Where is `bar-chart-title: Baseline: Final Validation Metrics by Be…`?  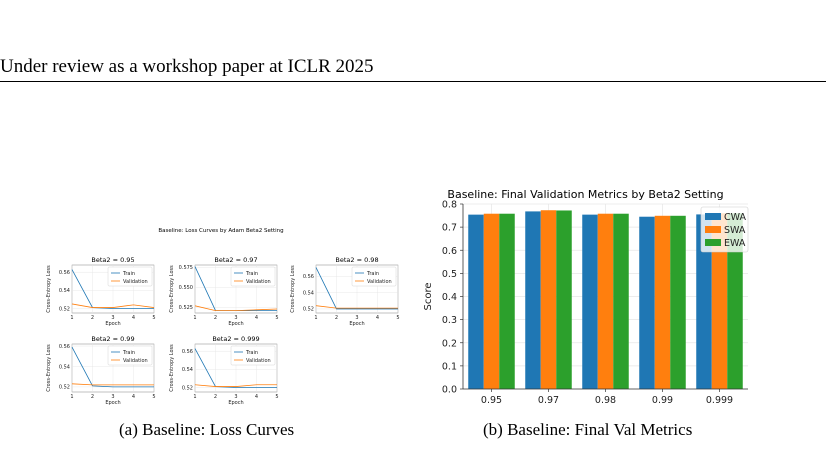 bar-chart-title: Baseline: Final Validation Metrics by Be… is located at coordinates (585, 194).